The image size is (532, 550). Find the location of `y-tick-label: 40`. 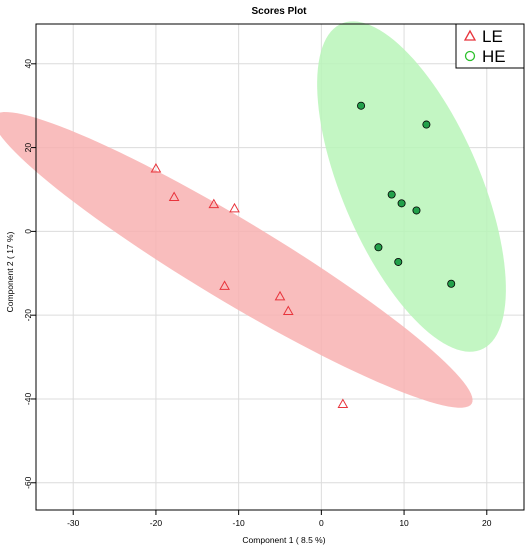

y-tick-label: 40 is located at coordinates (28, 64).